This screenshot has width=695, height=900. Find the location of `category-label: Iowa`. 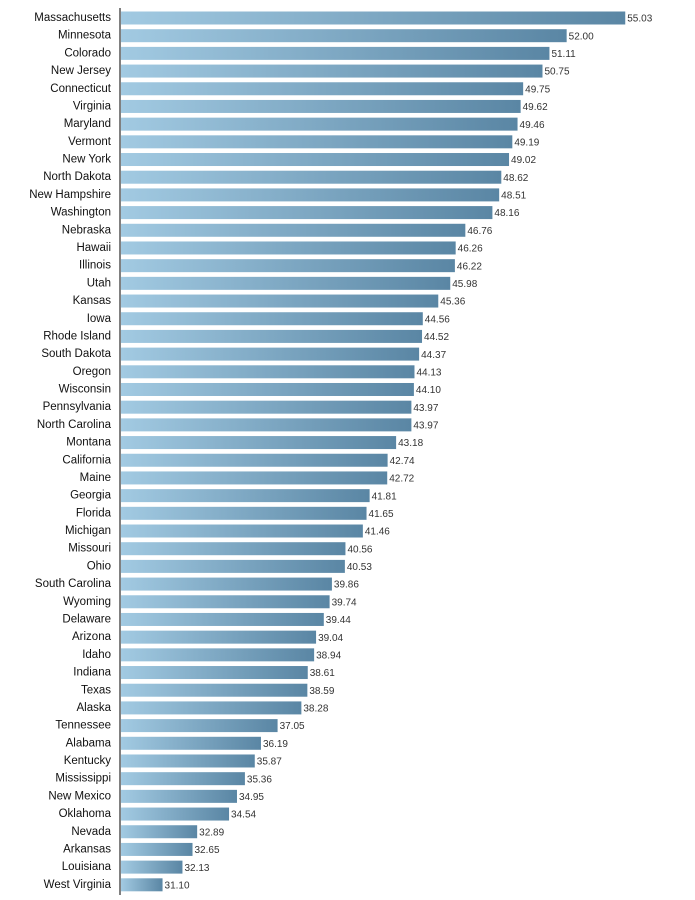

category-label: Iowa is located at coordinates (99, 319).